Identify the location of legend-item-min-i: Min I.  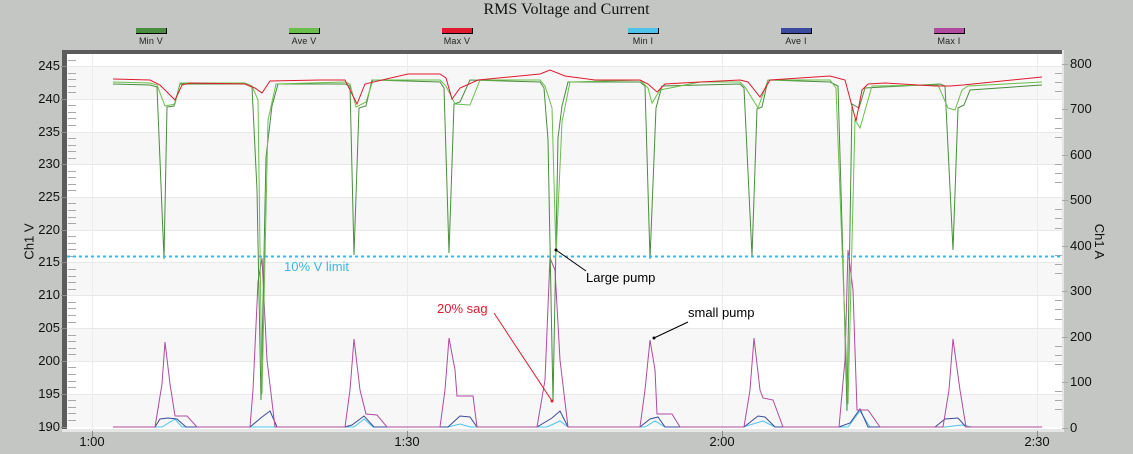
(643, 37).